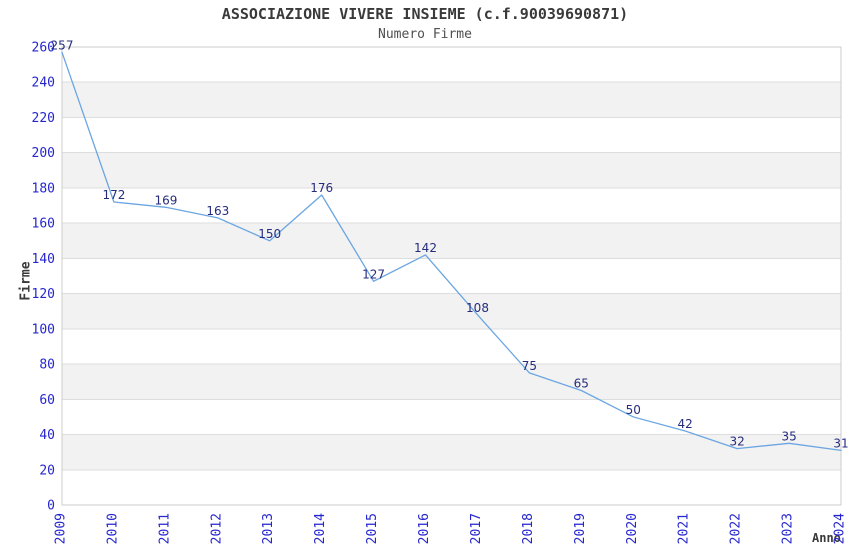  What do you see at coordinates (47, 365) in the screenshot?
I see `y-tick-label: 80` at bounding box center [47, 365].